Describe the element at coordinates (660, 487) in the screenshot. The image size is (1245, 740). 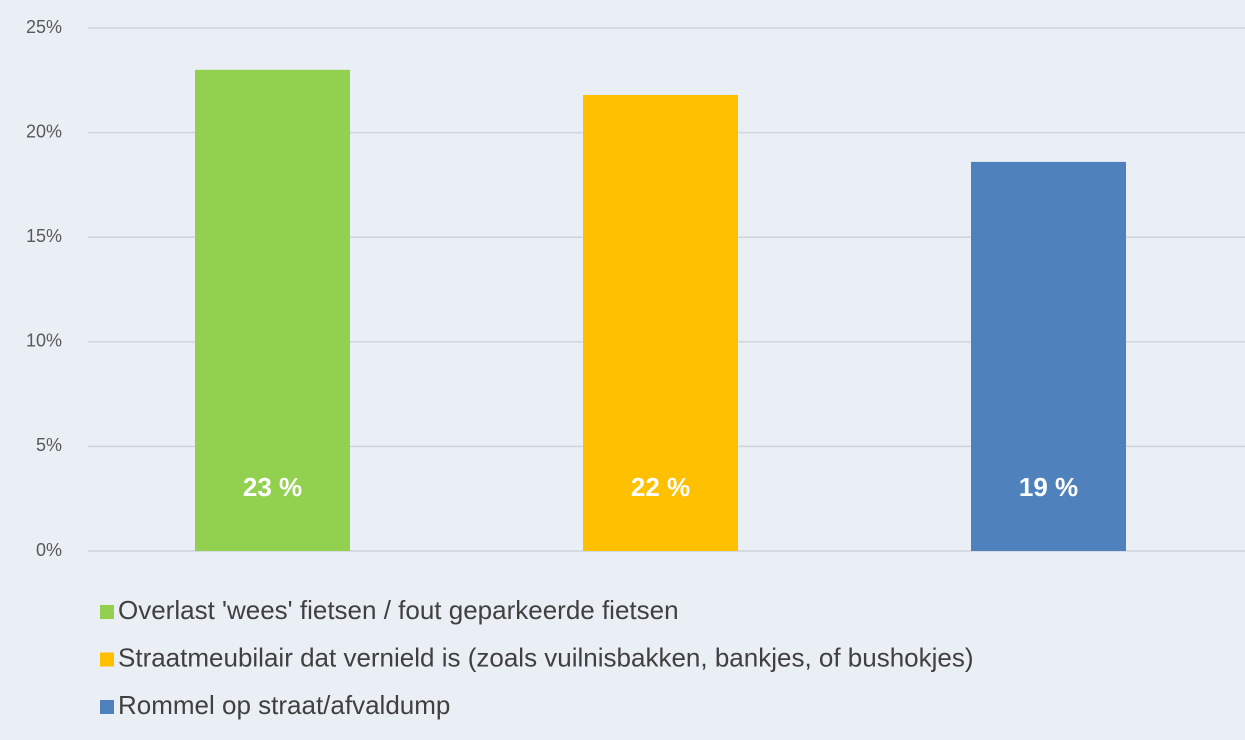
I see `value-label: 22 %` at that location.